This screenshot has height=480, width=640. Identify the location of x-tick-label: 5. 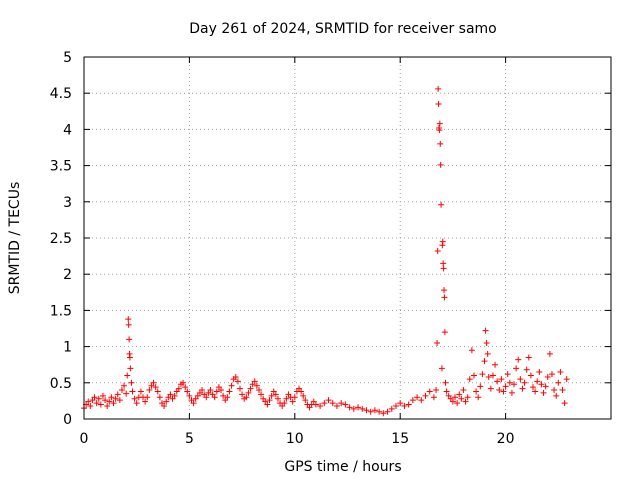
(189, 439).